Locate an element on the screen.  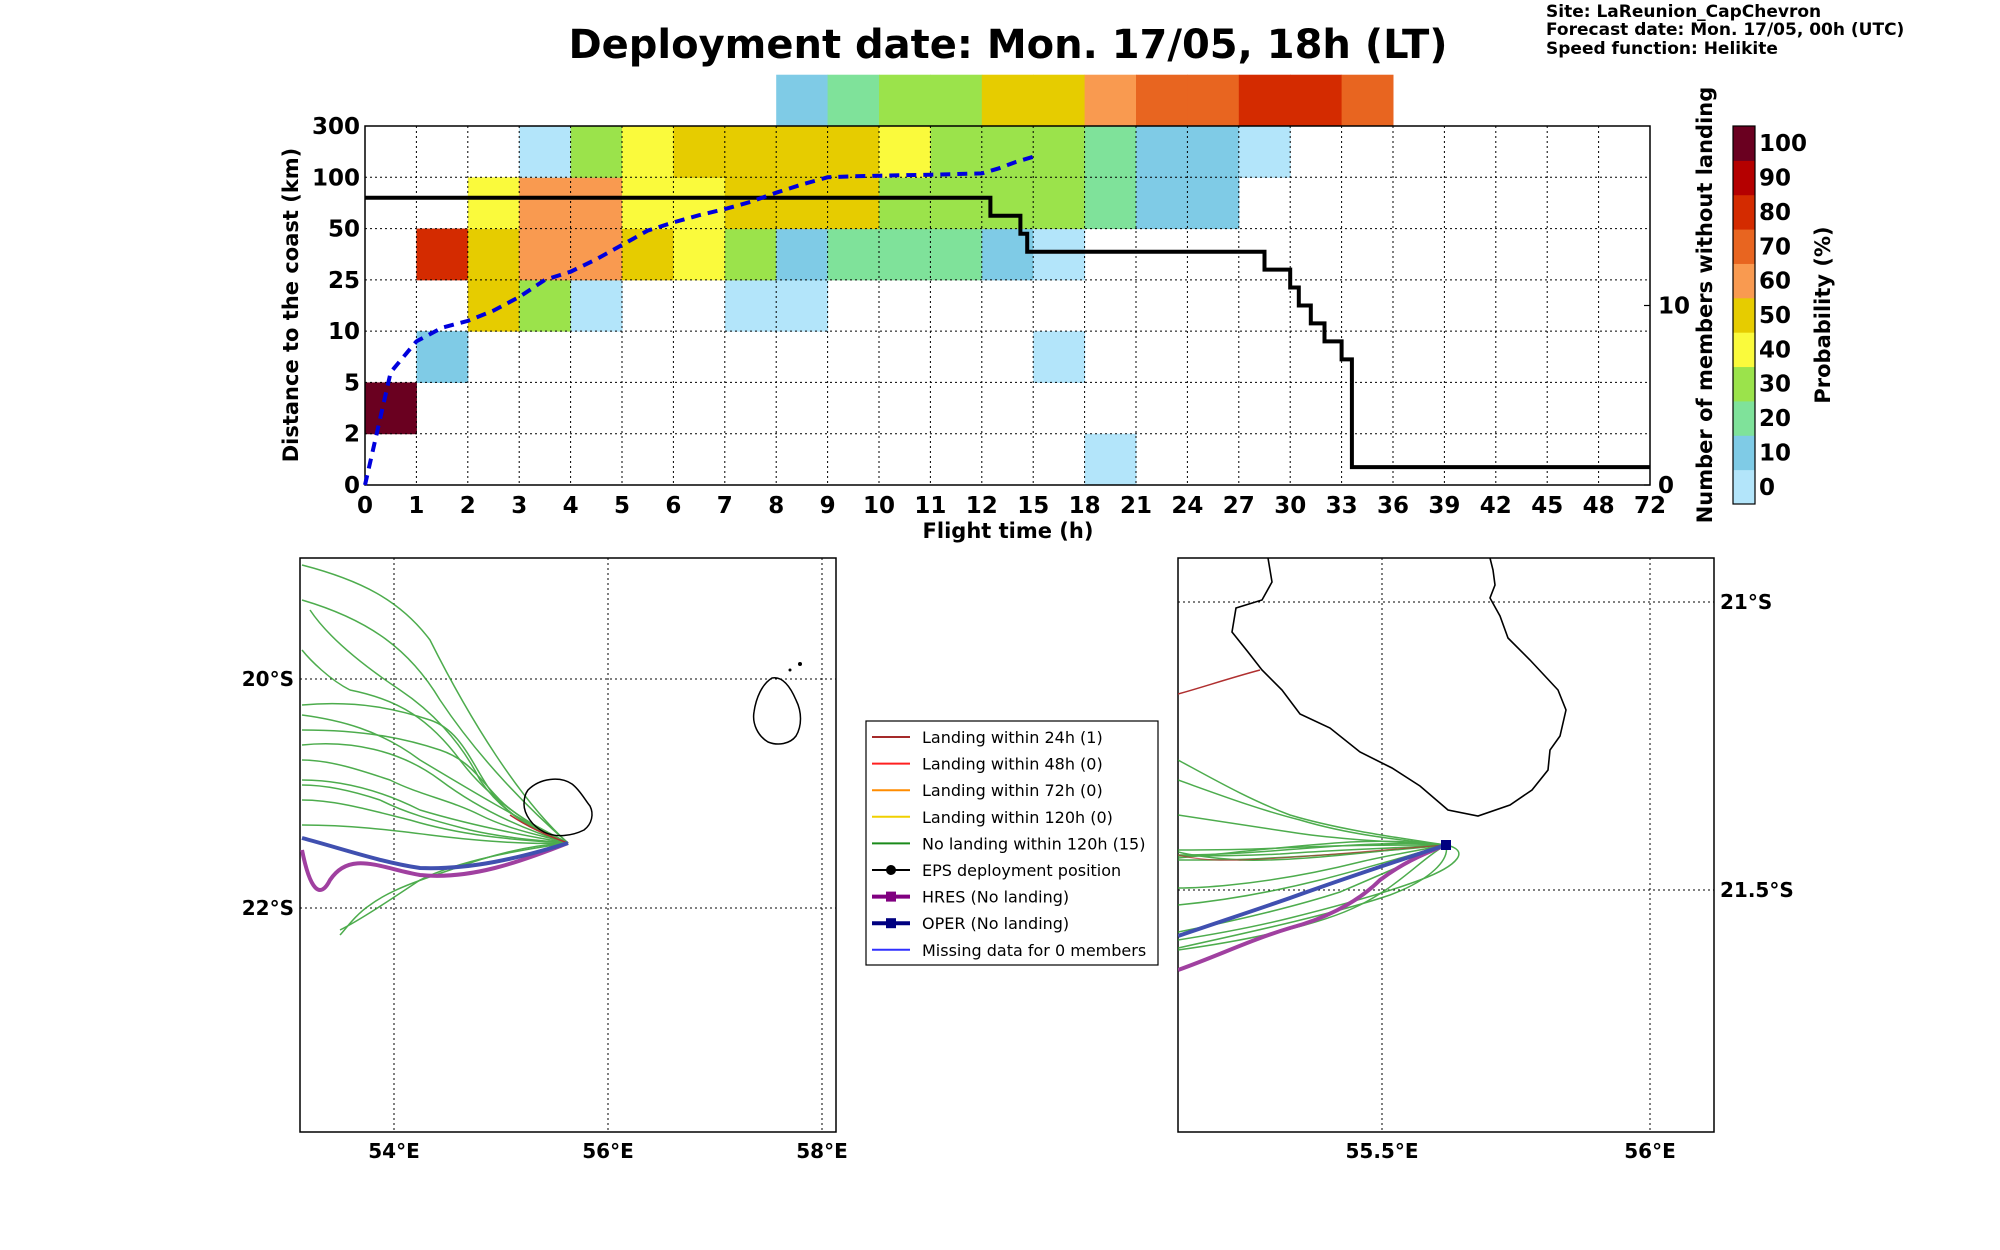
figure-title: Deployment date: Mon. 17/05, 18h (LT) is located at coordinates (1007, 45).